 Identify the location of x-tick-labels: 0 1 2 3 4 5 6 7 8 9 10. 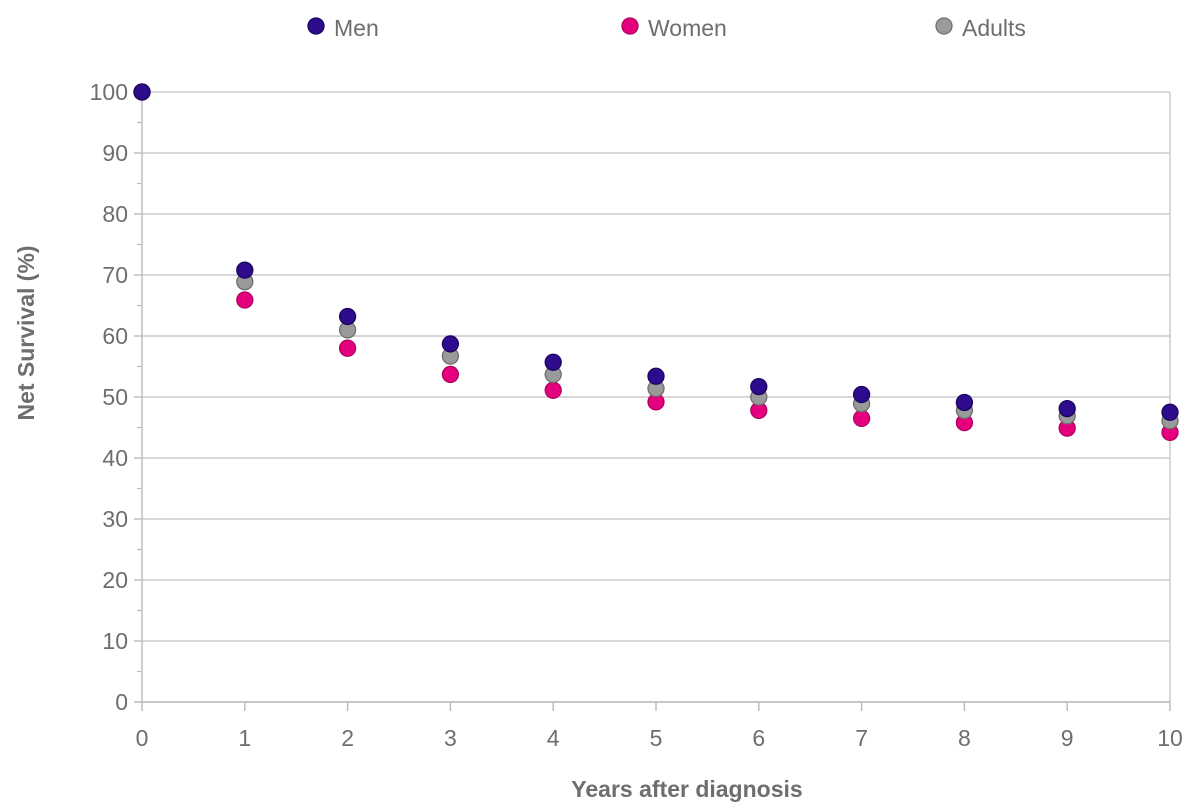
(659, 738).